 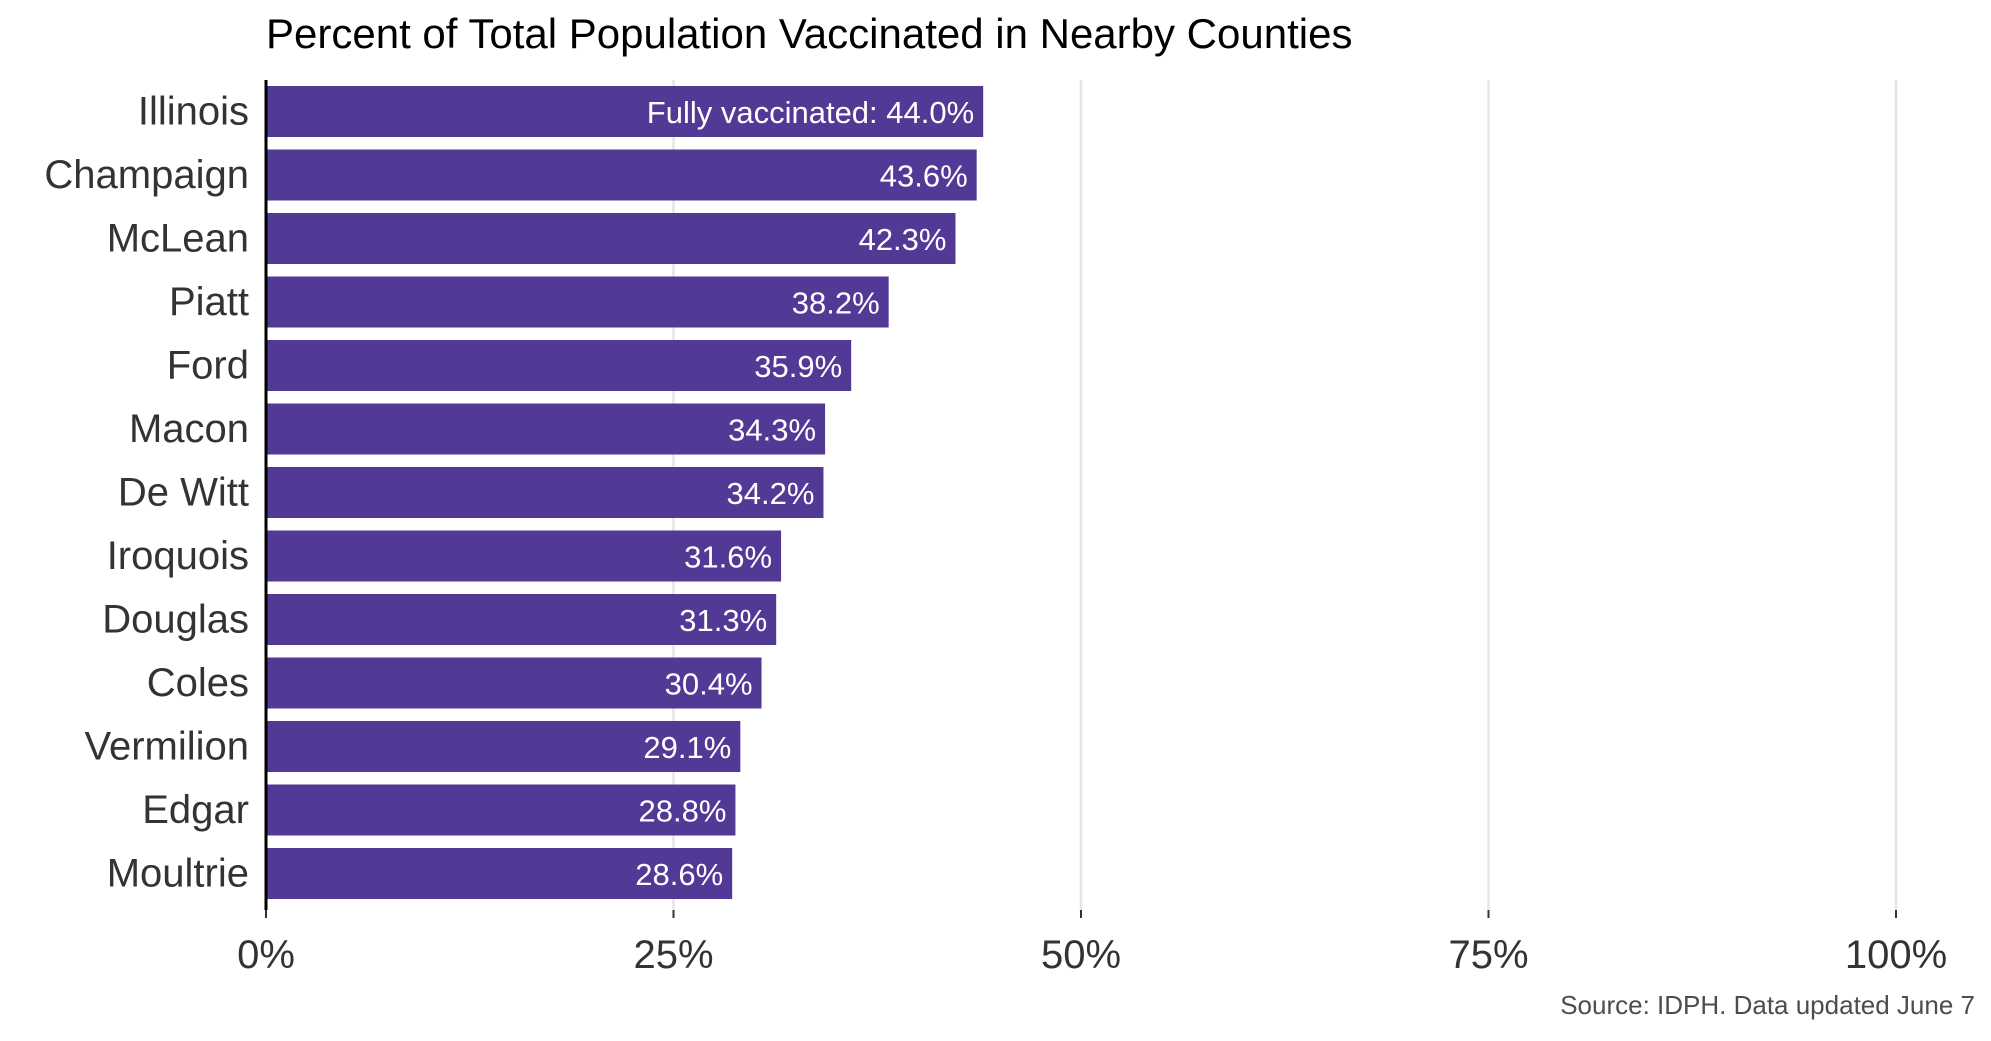 I want to click on data-label: 35.9%, so click(x=798, y=366).